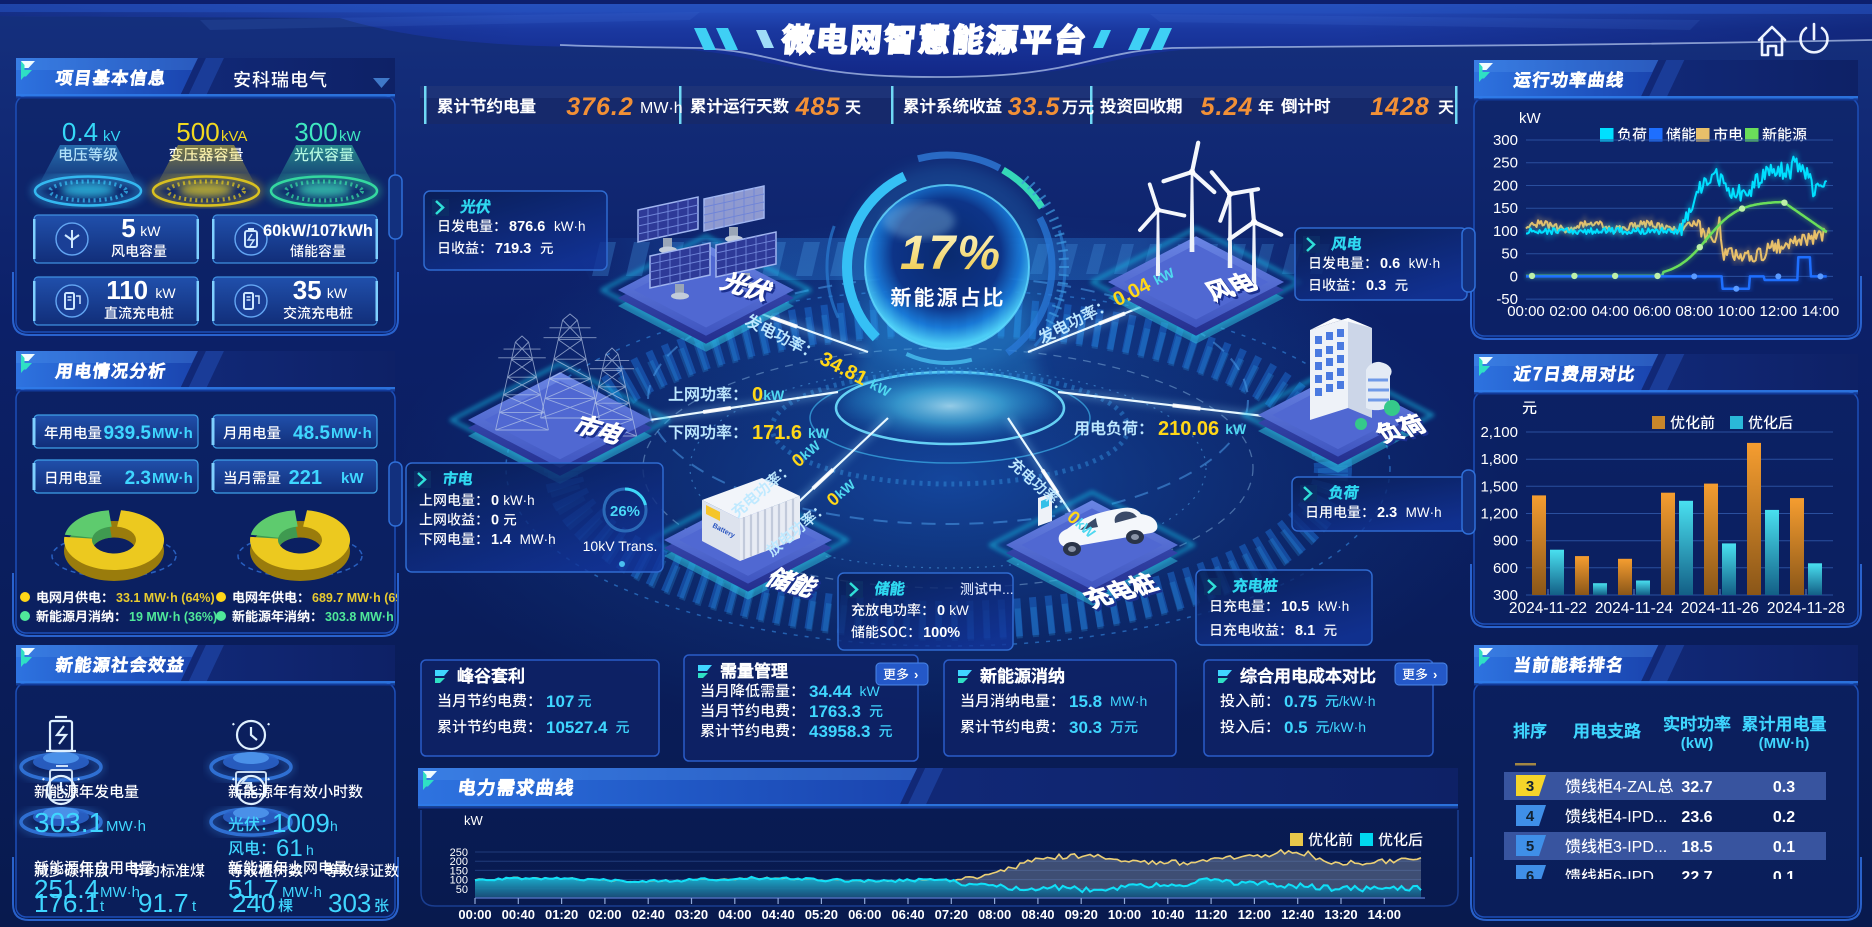 The height and width of the screenshot is (927, 1872). What do you see at coordinates (1297, 914) in the screenshot?
I see `svg-text: 12:40` at bounding box center [1297, 914].